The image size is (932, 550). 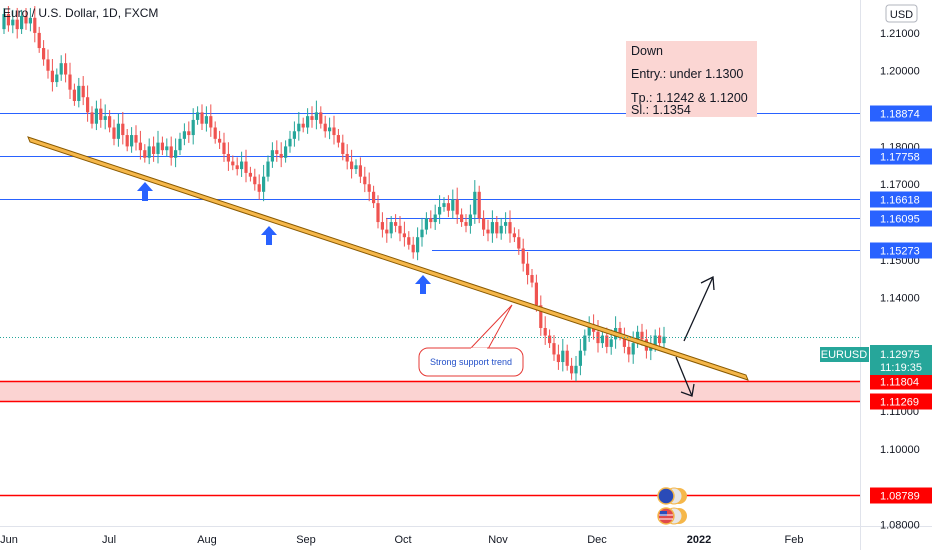 What do you see at coordinates (900, 72) in the screenshot?
I see `y-tick-label: 1.20000` at bounding box center [900, 72].